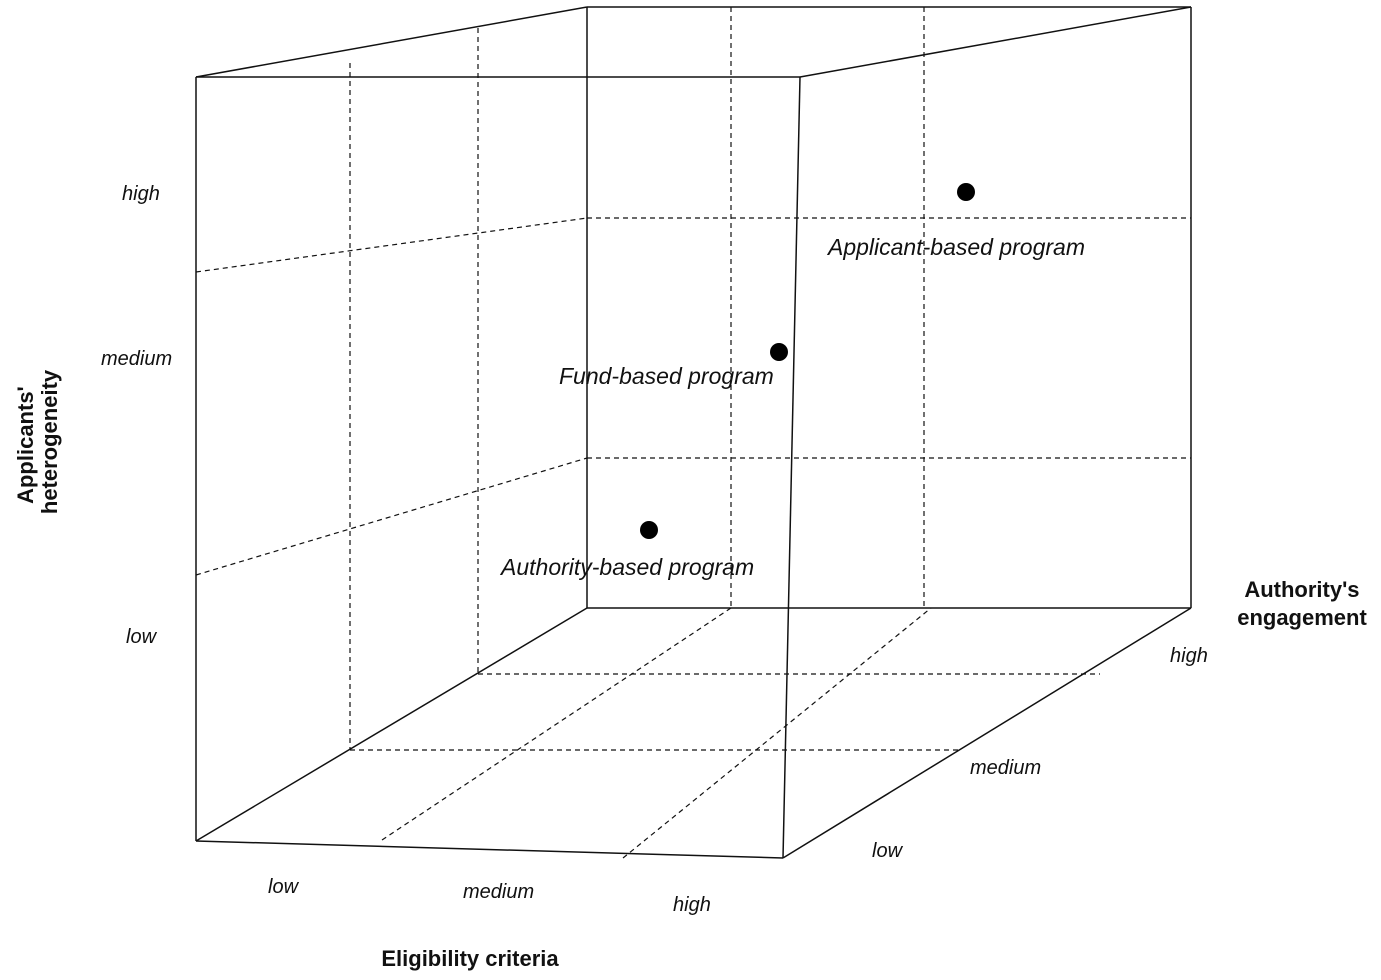 This screenshot has width=1381, height=980. I want to click on engagement-axis: Authority's engagement high medium low, so click(1119, 719).